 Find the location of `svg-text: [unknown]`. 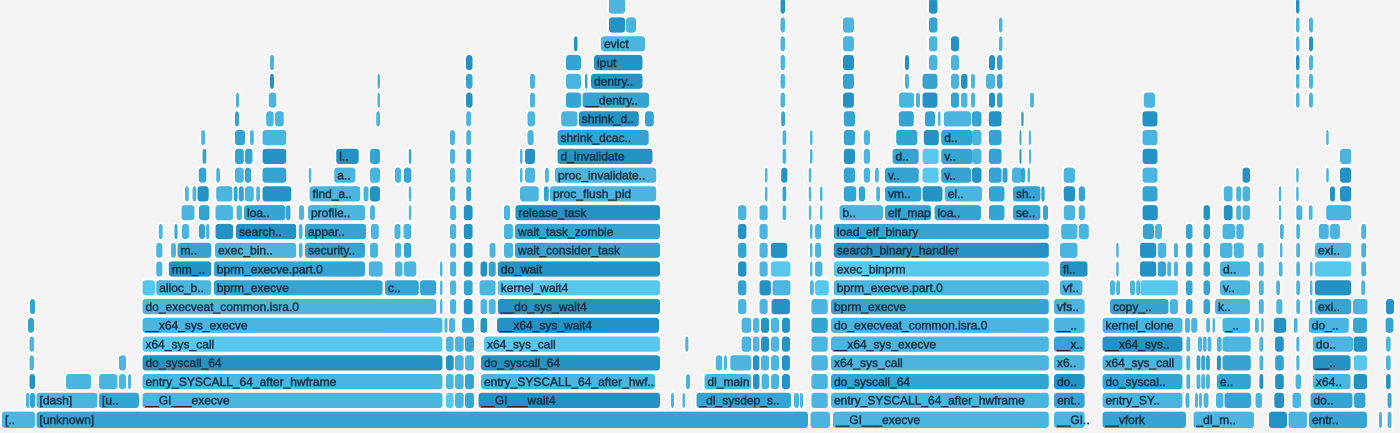

svg-text: [unknown] is located at coordinates (67, 420).